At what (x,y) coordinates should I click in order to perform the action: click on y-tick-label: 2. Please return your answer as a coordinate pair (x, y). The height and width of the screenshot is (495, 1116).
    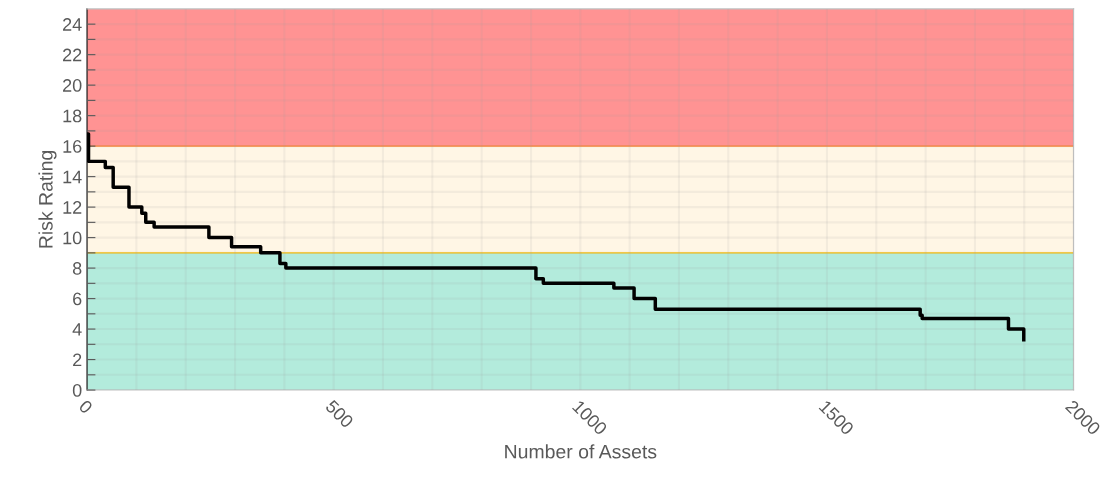
    Looking at the image, I should click on (77, 360).